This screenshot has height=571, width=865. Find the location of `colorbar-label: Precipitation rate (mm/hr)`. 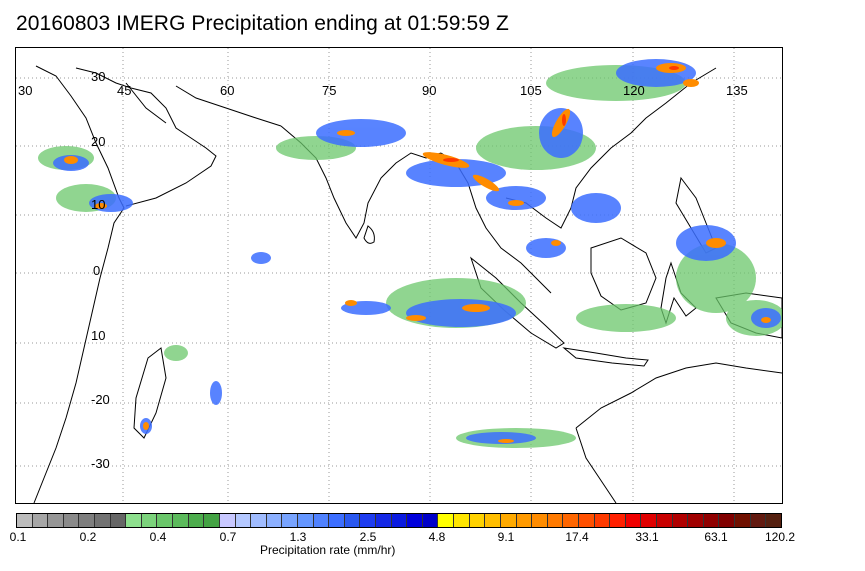

colorbar-label: Precipitation rate (mm/hr) is located at coordinates (328, 550).